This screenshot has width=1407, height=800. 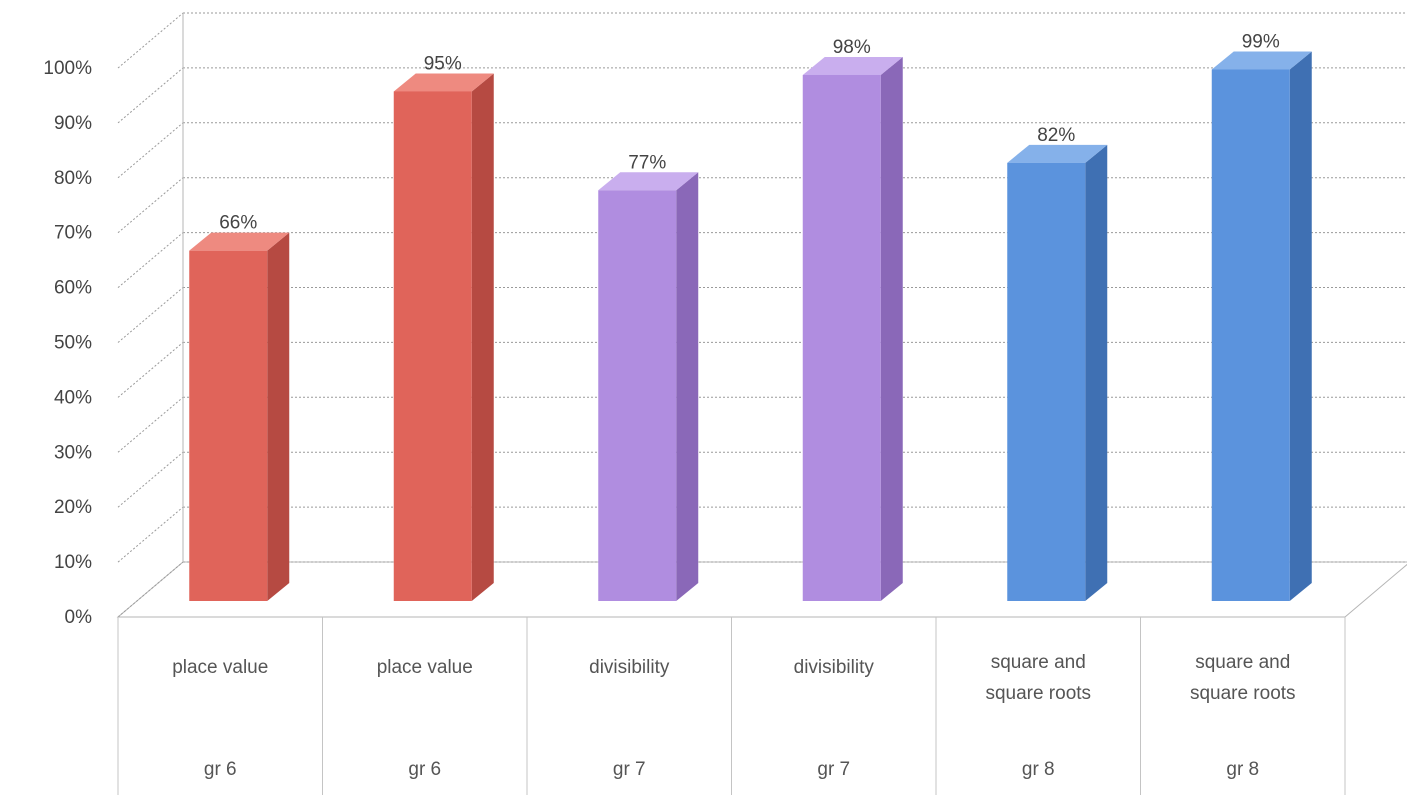 I want to click on y-axis-ticks: 0% 10% 20% 30% 40% 50% 60% 70% 80% 90% 100%, so click(x=67, y=343).